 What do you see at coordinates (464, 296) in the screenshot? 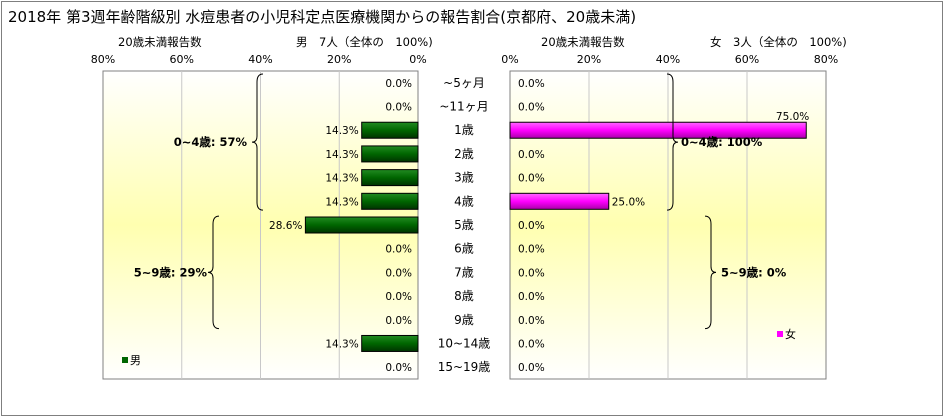
I see `category-label: 8歳` at bounding box center [464, 296].